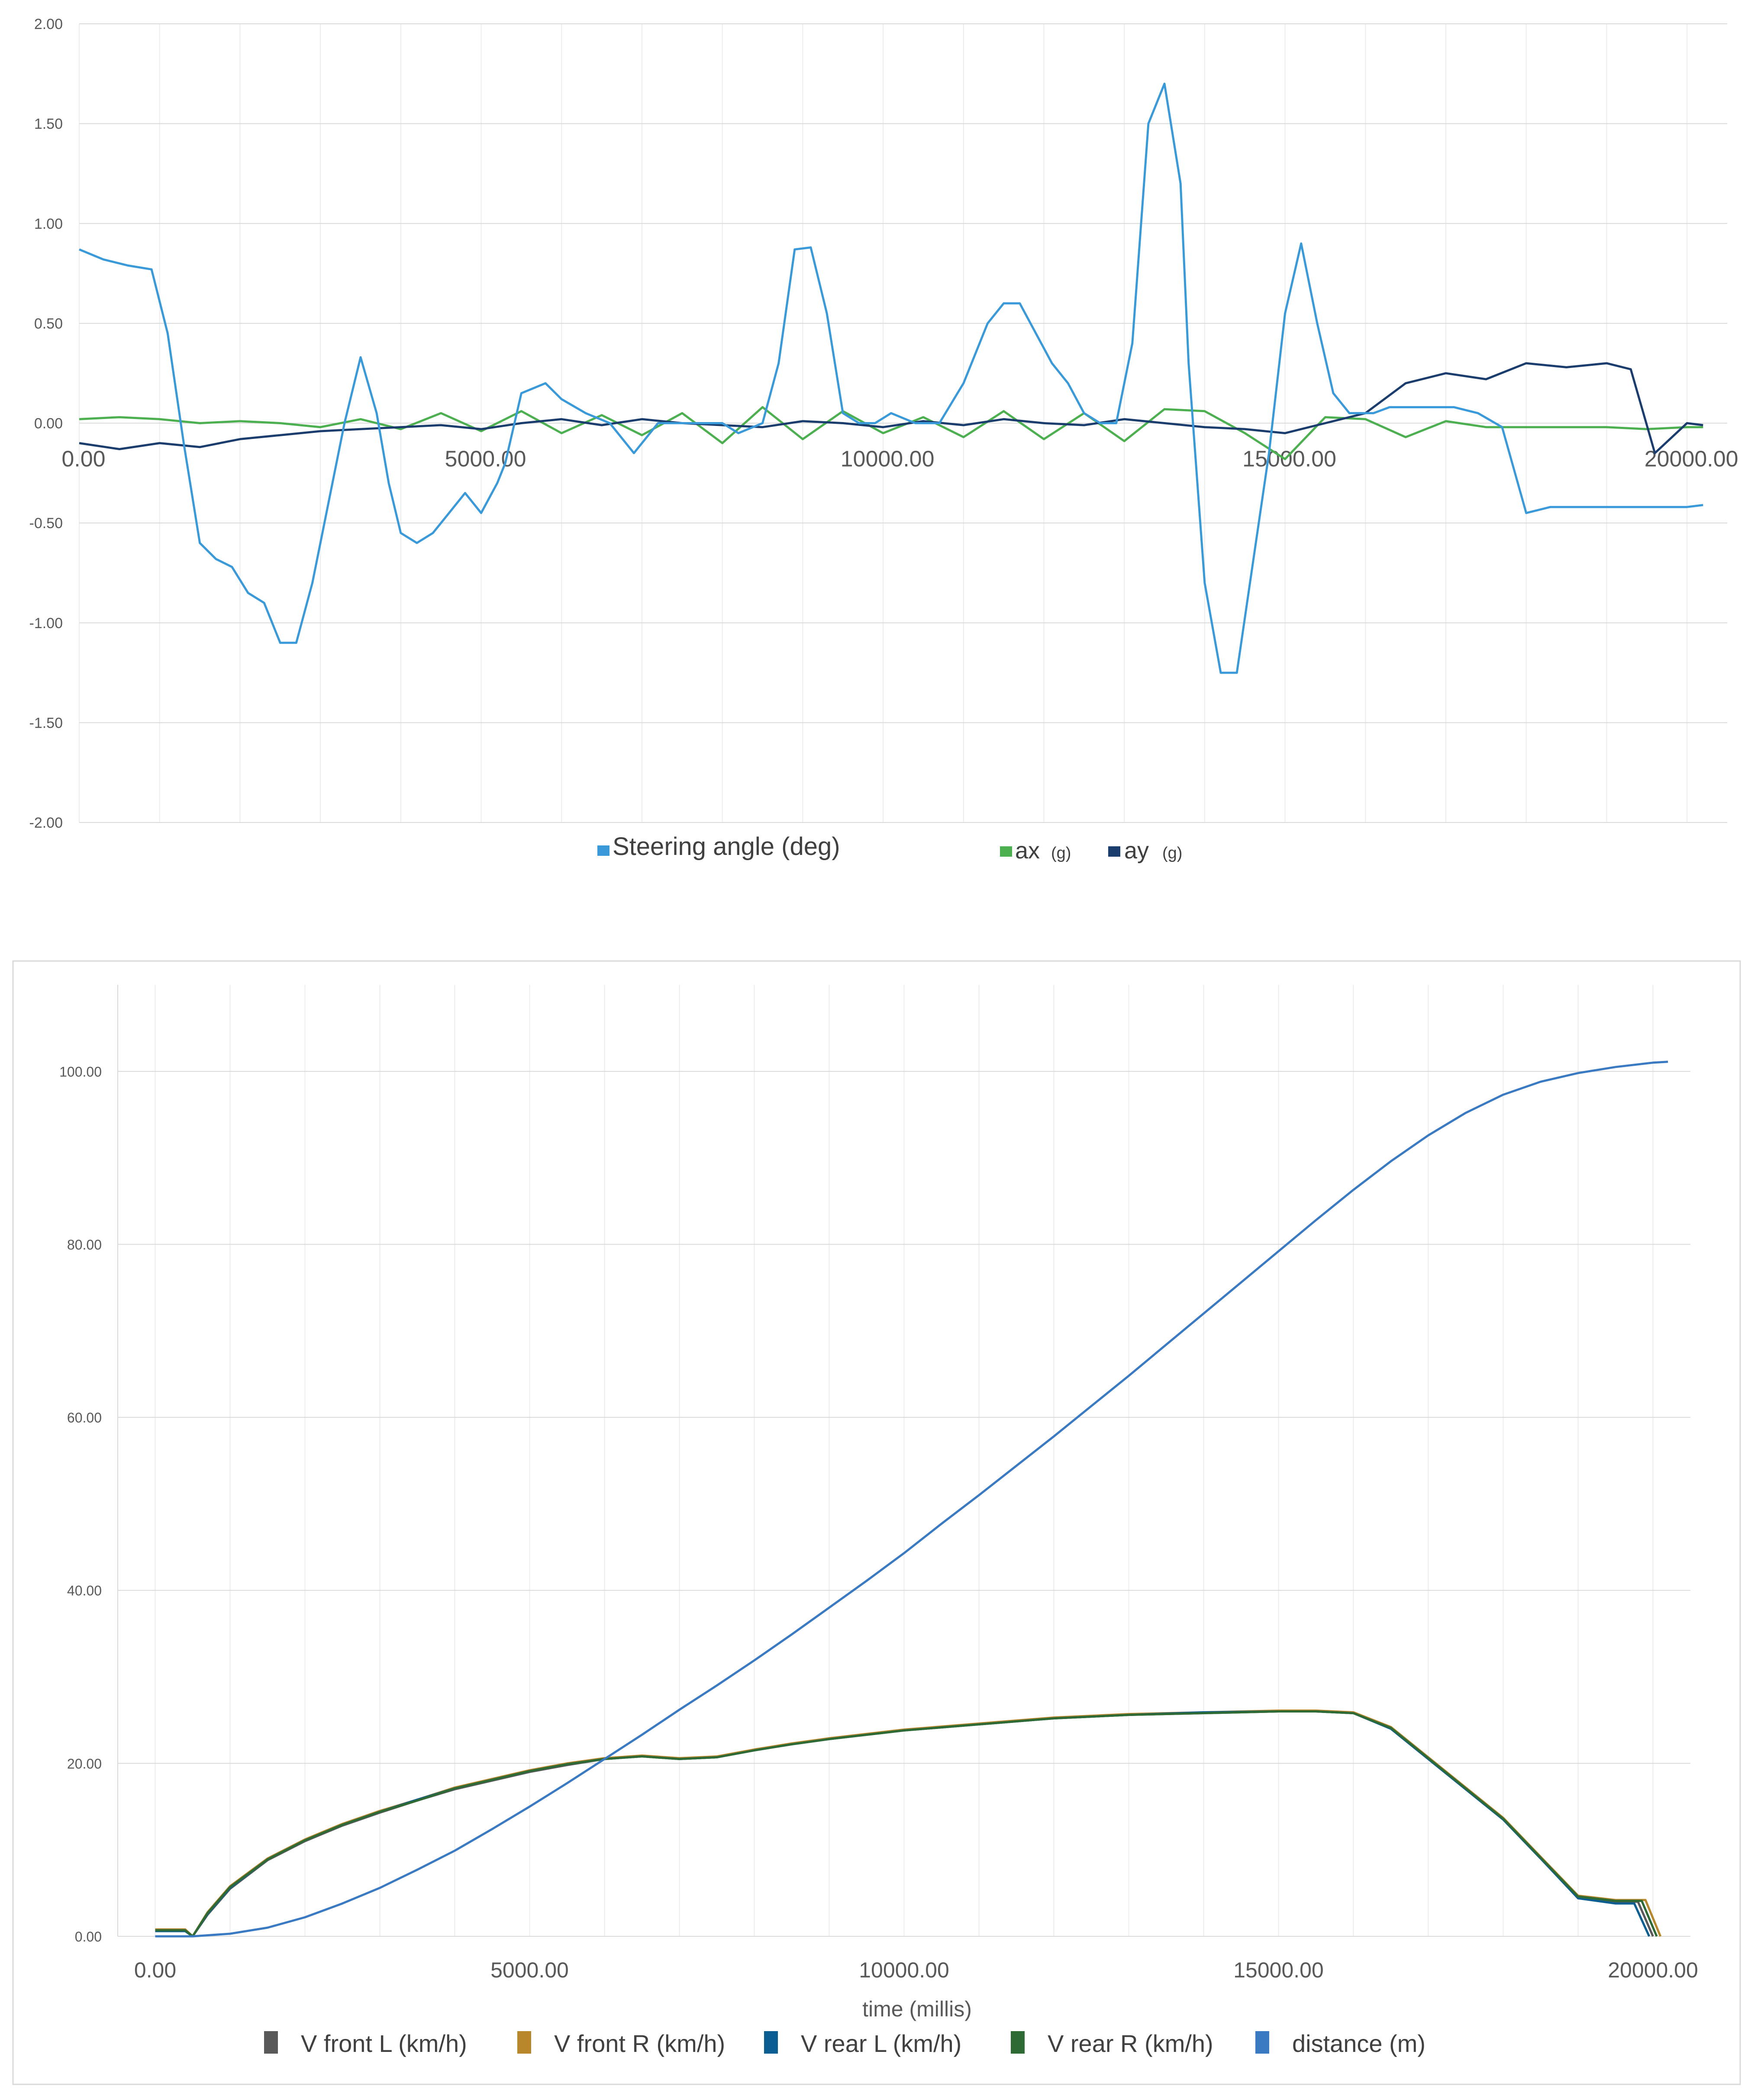 The image size is (1764, 2090). Describe the element at coordinates (640, 2044) in the screenshot. I see `legend-label-1: V front R (km/h)` at that location.